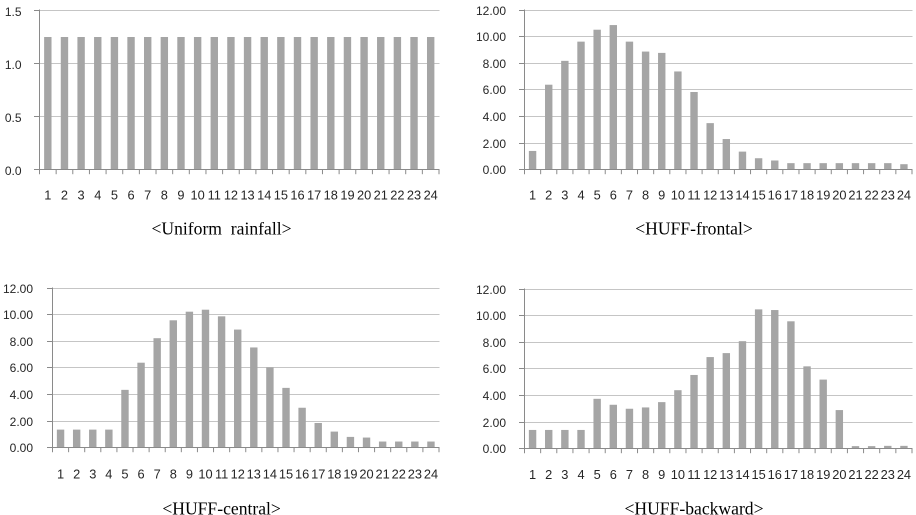 This screenshot has height=515, width=916. What do you see at coordinates (694, 229) in the screenshot?
I see `svg-text: <HUFF-frontal>` at bounding box center [694, 229].